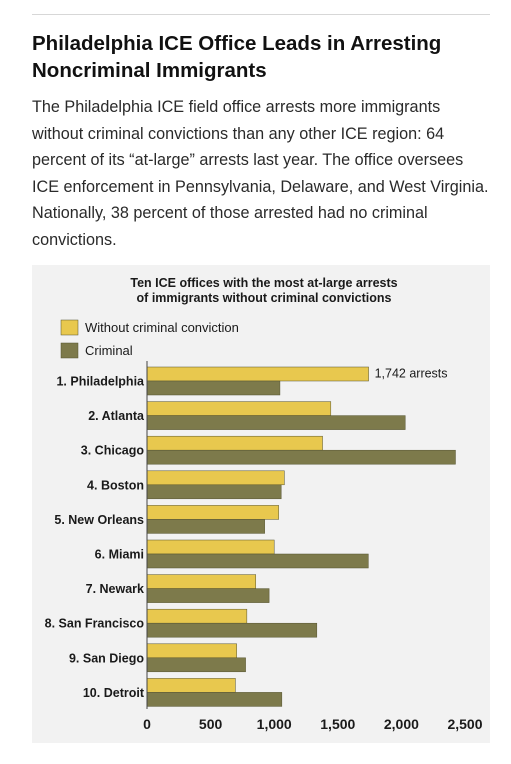 The width and height of the screenshot is (511, 764). Describe the element at coordinates (201, 581) in the screenshot. I see `bar-noncriminal-newark` at that location.